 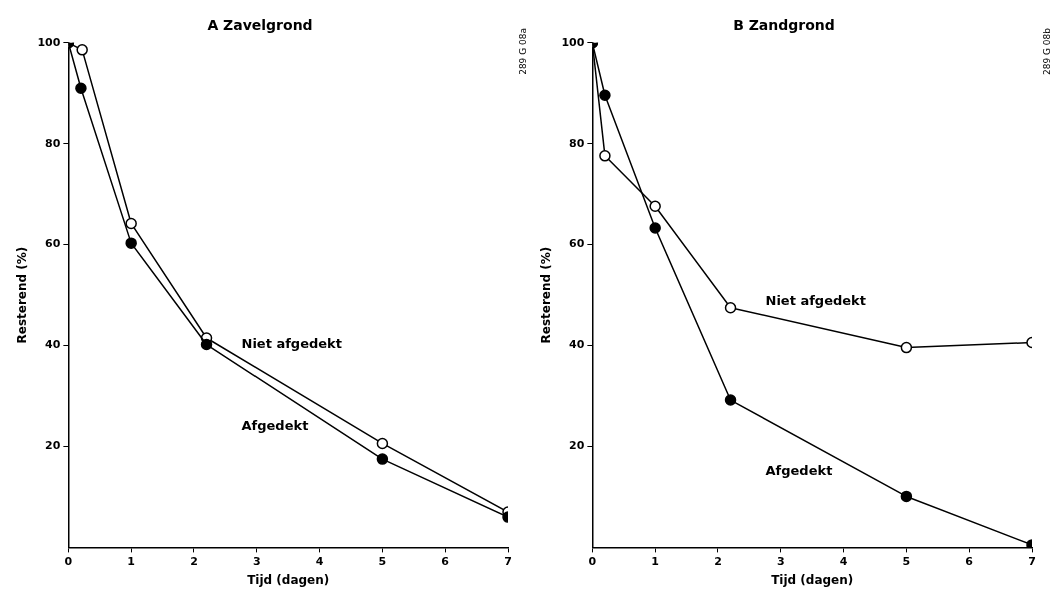 What do you see at coordinates (523, 51) in the screenshot?
I see `text: 289 G 08a` at bounding box center [523, 51].